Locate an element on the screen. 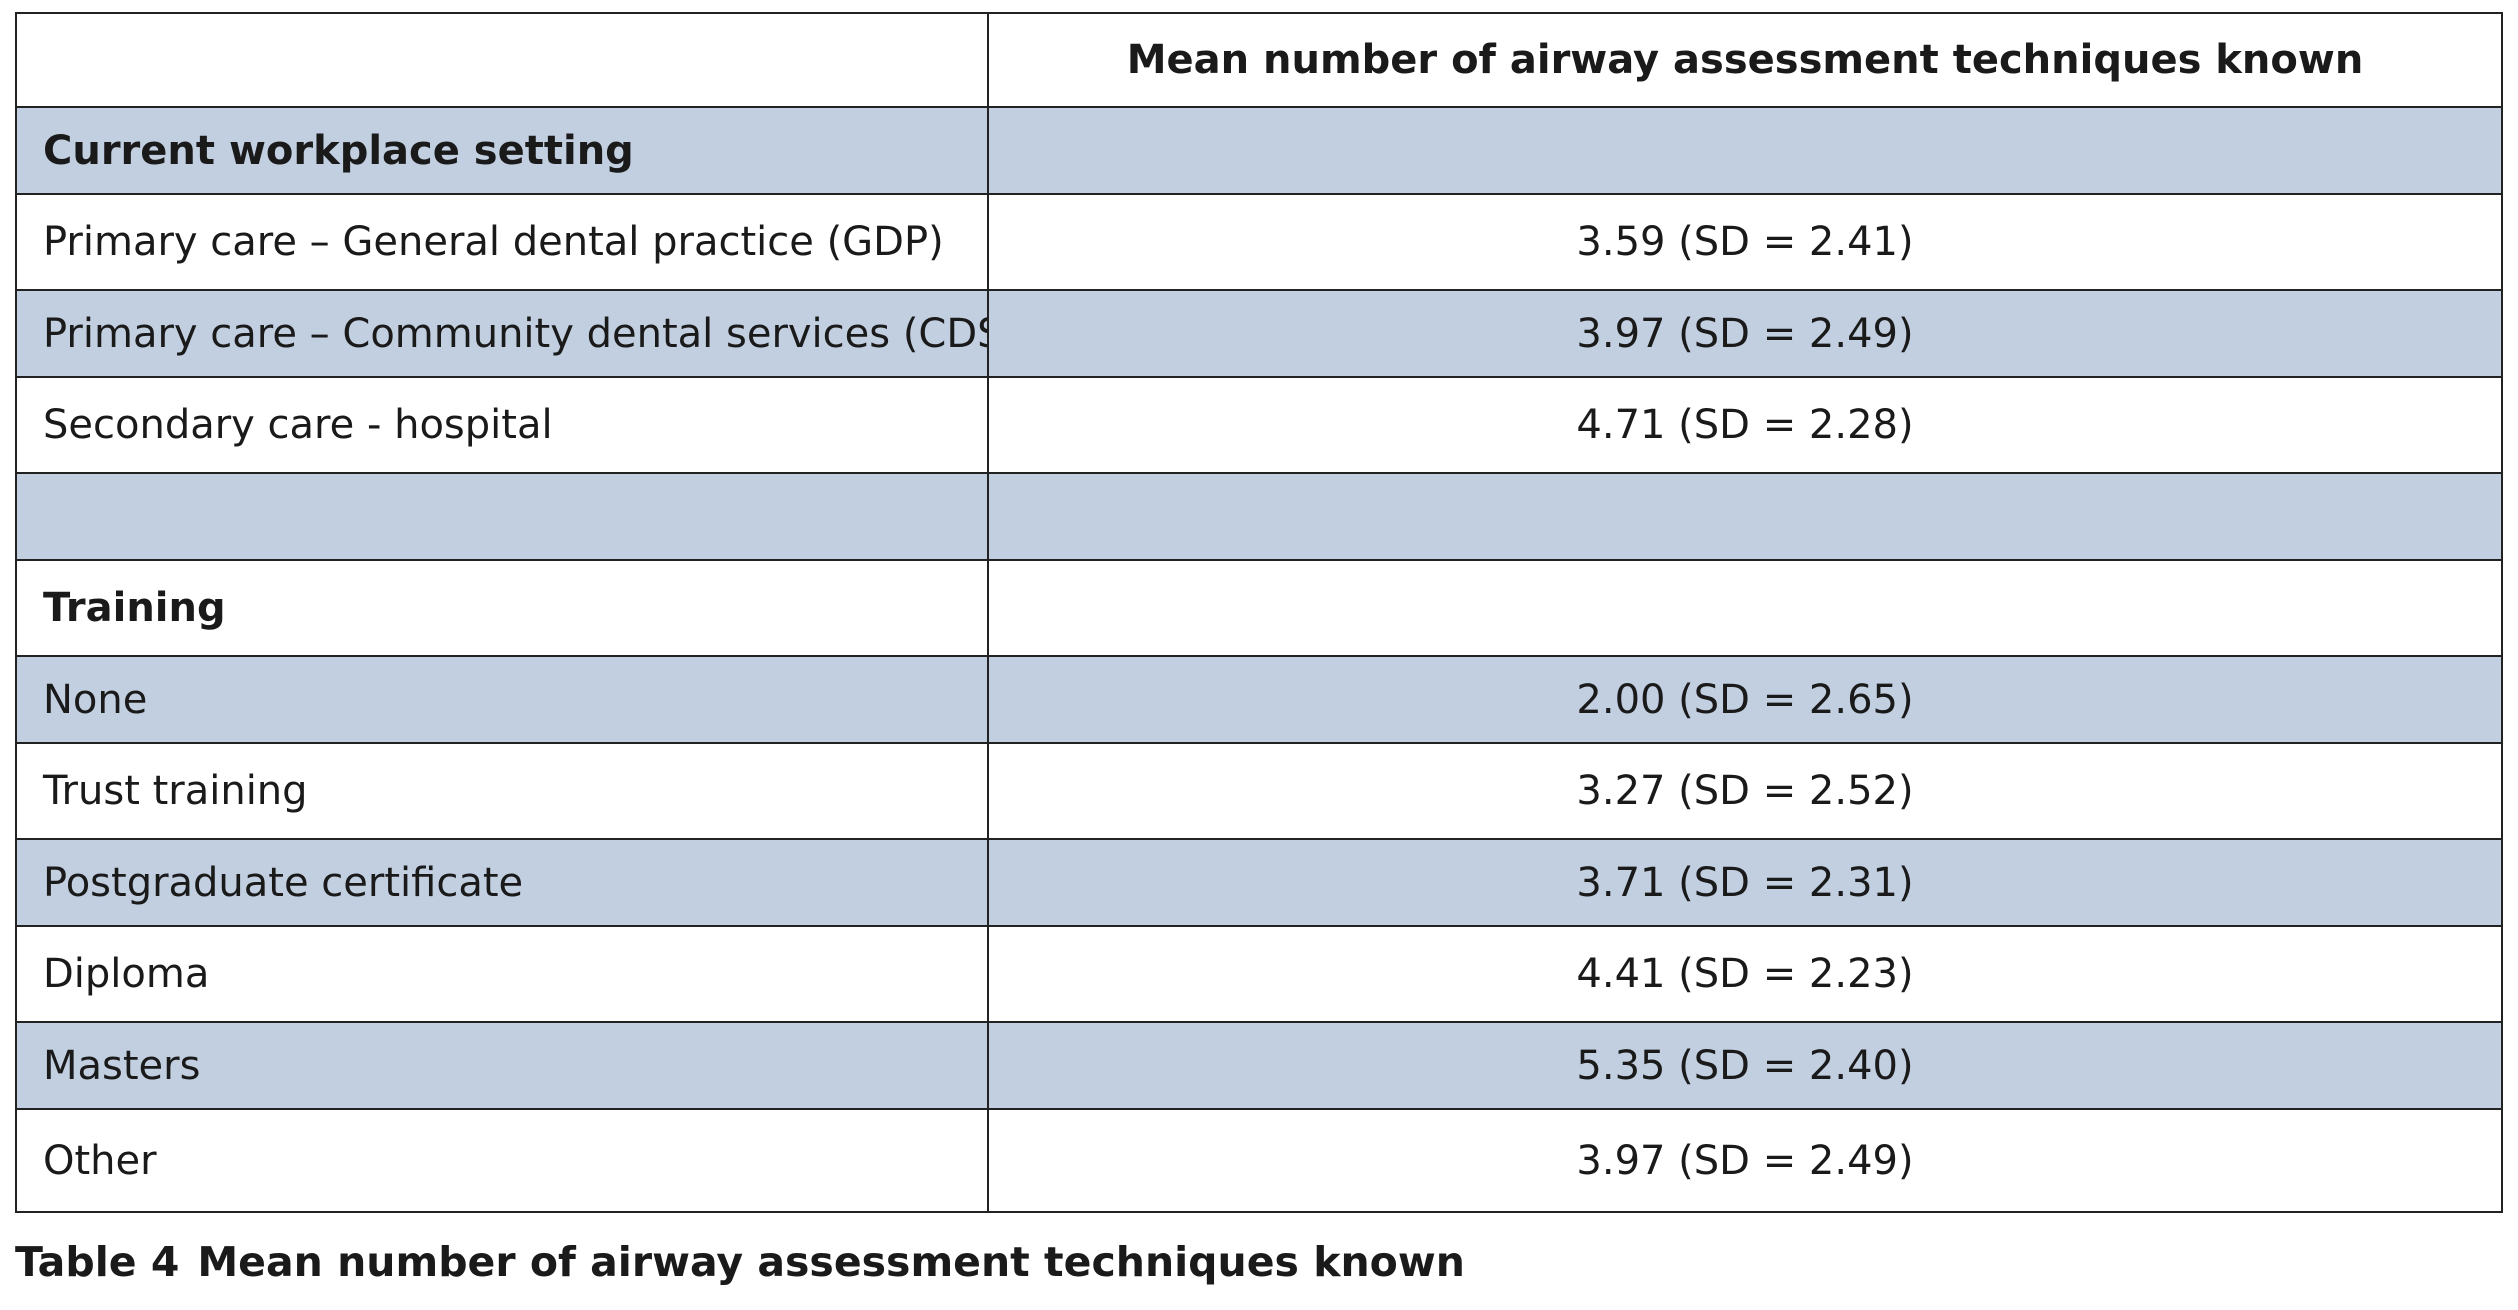  section-header-row: Training is located at coordinates (1259, 608).